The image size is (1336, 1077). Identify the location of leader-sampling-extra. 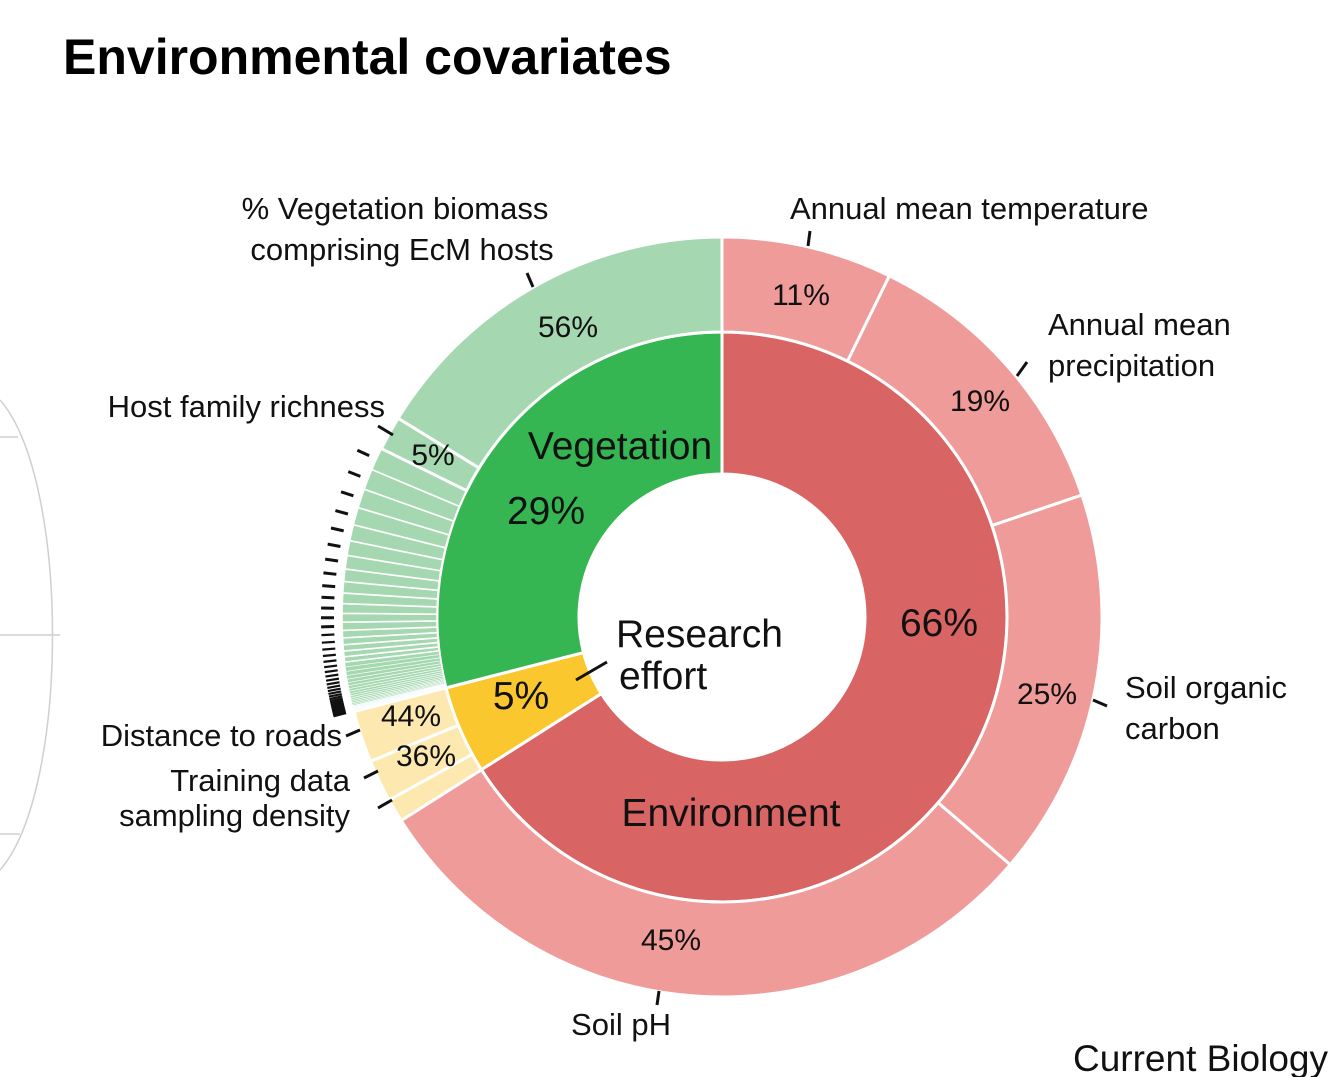
(385, 804).